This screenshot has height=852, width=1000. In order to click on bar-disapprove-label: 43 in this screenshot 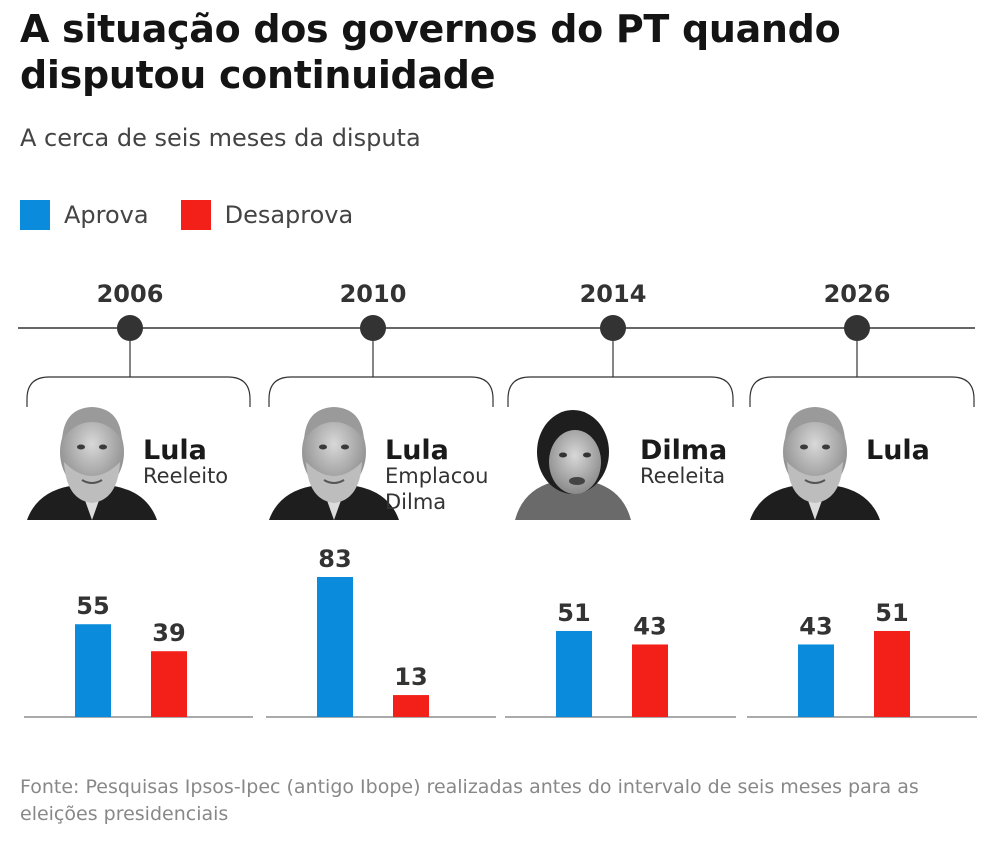, I will do `click(649, 626)`.